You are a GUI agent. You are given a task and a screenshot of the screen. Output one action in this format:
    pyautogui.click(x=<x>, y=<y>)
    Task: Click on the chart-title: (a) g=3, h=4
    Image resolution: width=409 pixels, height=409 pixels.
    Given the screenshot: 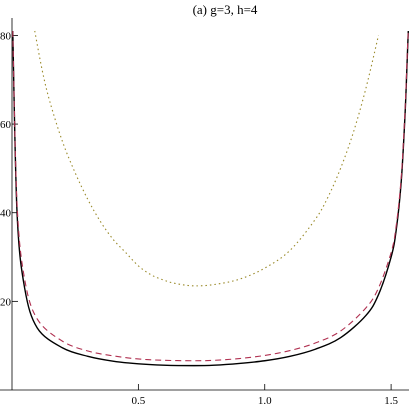 What is the action you would take?
    pyautogui.click(x=225, y=9)
    